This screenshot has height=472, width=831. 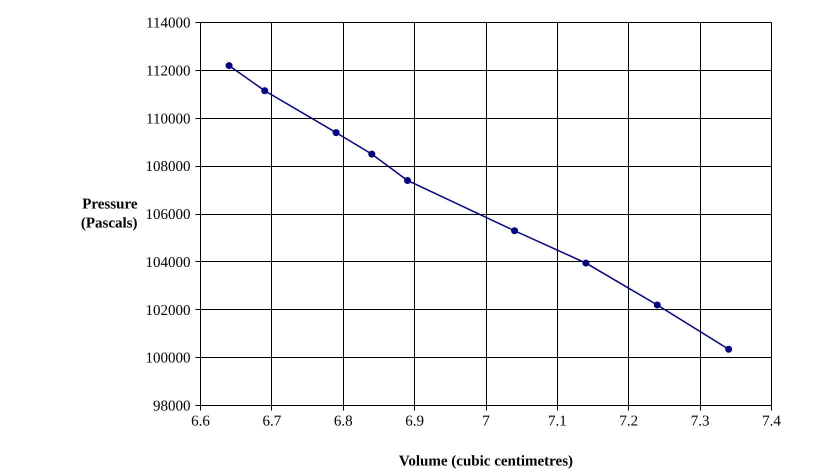 I want to click on y-tick-label: 114000, so click(x=168, y=24).